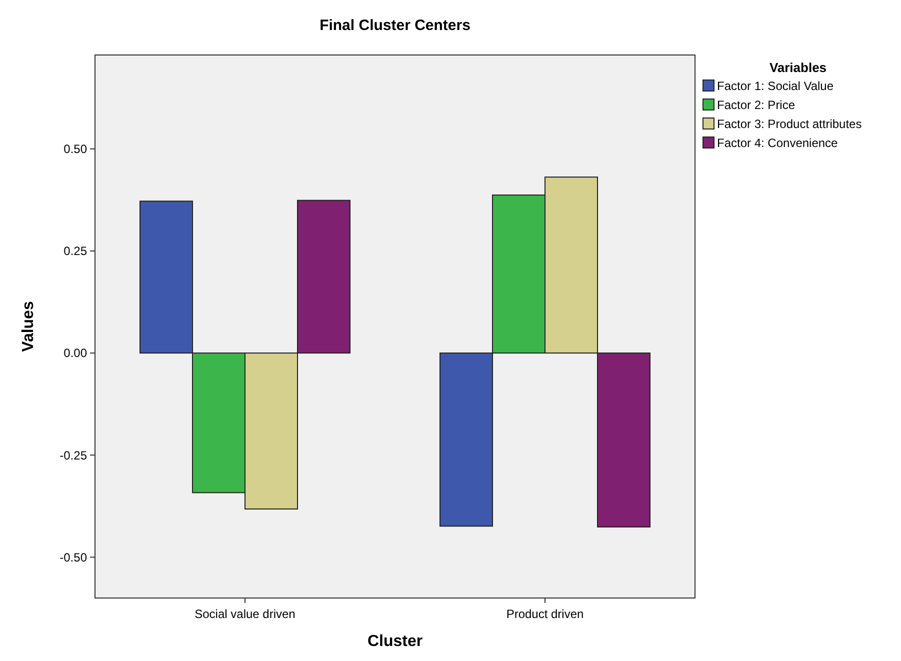 This screenshot has height=661, width=901. Describe the element at coordinates (789, 124) in the screenshot. I see `legend-label: Factor 3: Product attributes` at that location.